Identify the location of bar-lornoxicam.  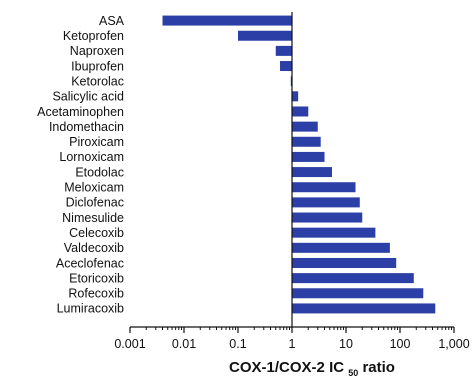
(308, 156).